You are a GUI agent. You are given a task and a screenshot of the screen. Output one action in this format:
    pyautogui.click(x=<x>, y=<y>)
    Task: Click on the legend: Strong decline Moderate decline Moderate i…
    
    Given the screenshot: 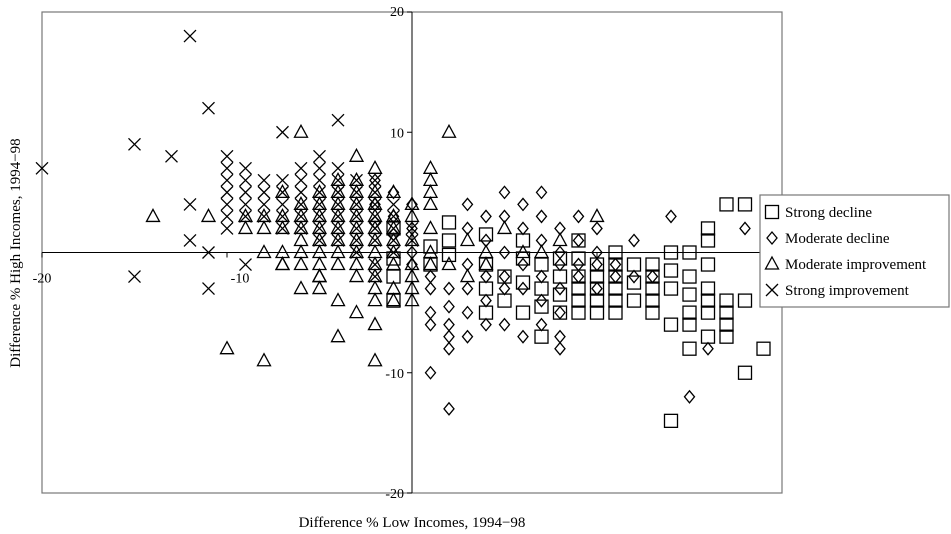 What is the action you would take?
    pyautogui.click(x=854, y=251)
    